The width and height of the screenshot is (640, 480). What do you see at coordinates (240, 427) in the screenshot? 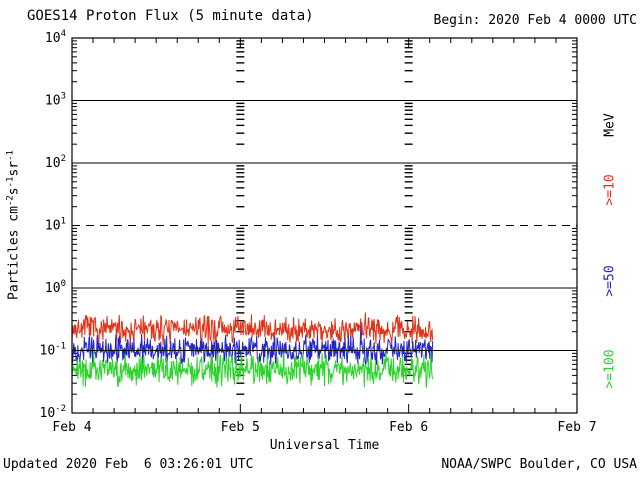
I see `x-tick-label: Feb 5` at bounding box center [240, 427].